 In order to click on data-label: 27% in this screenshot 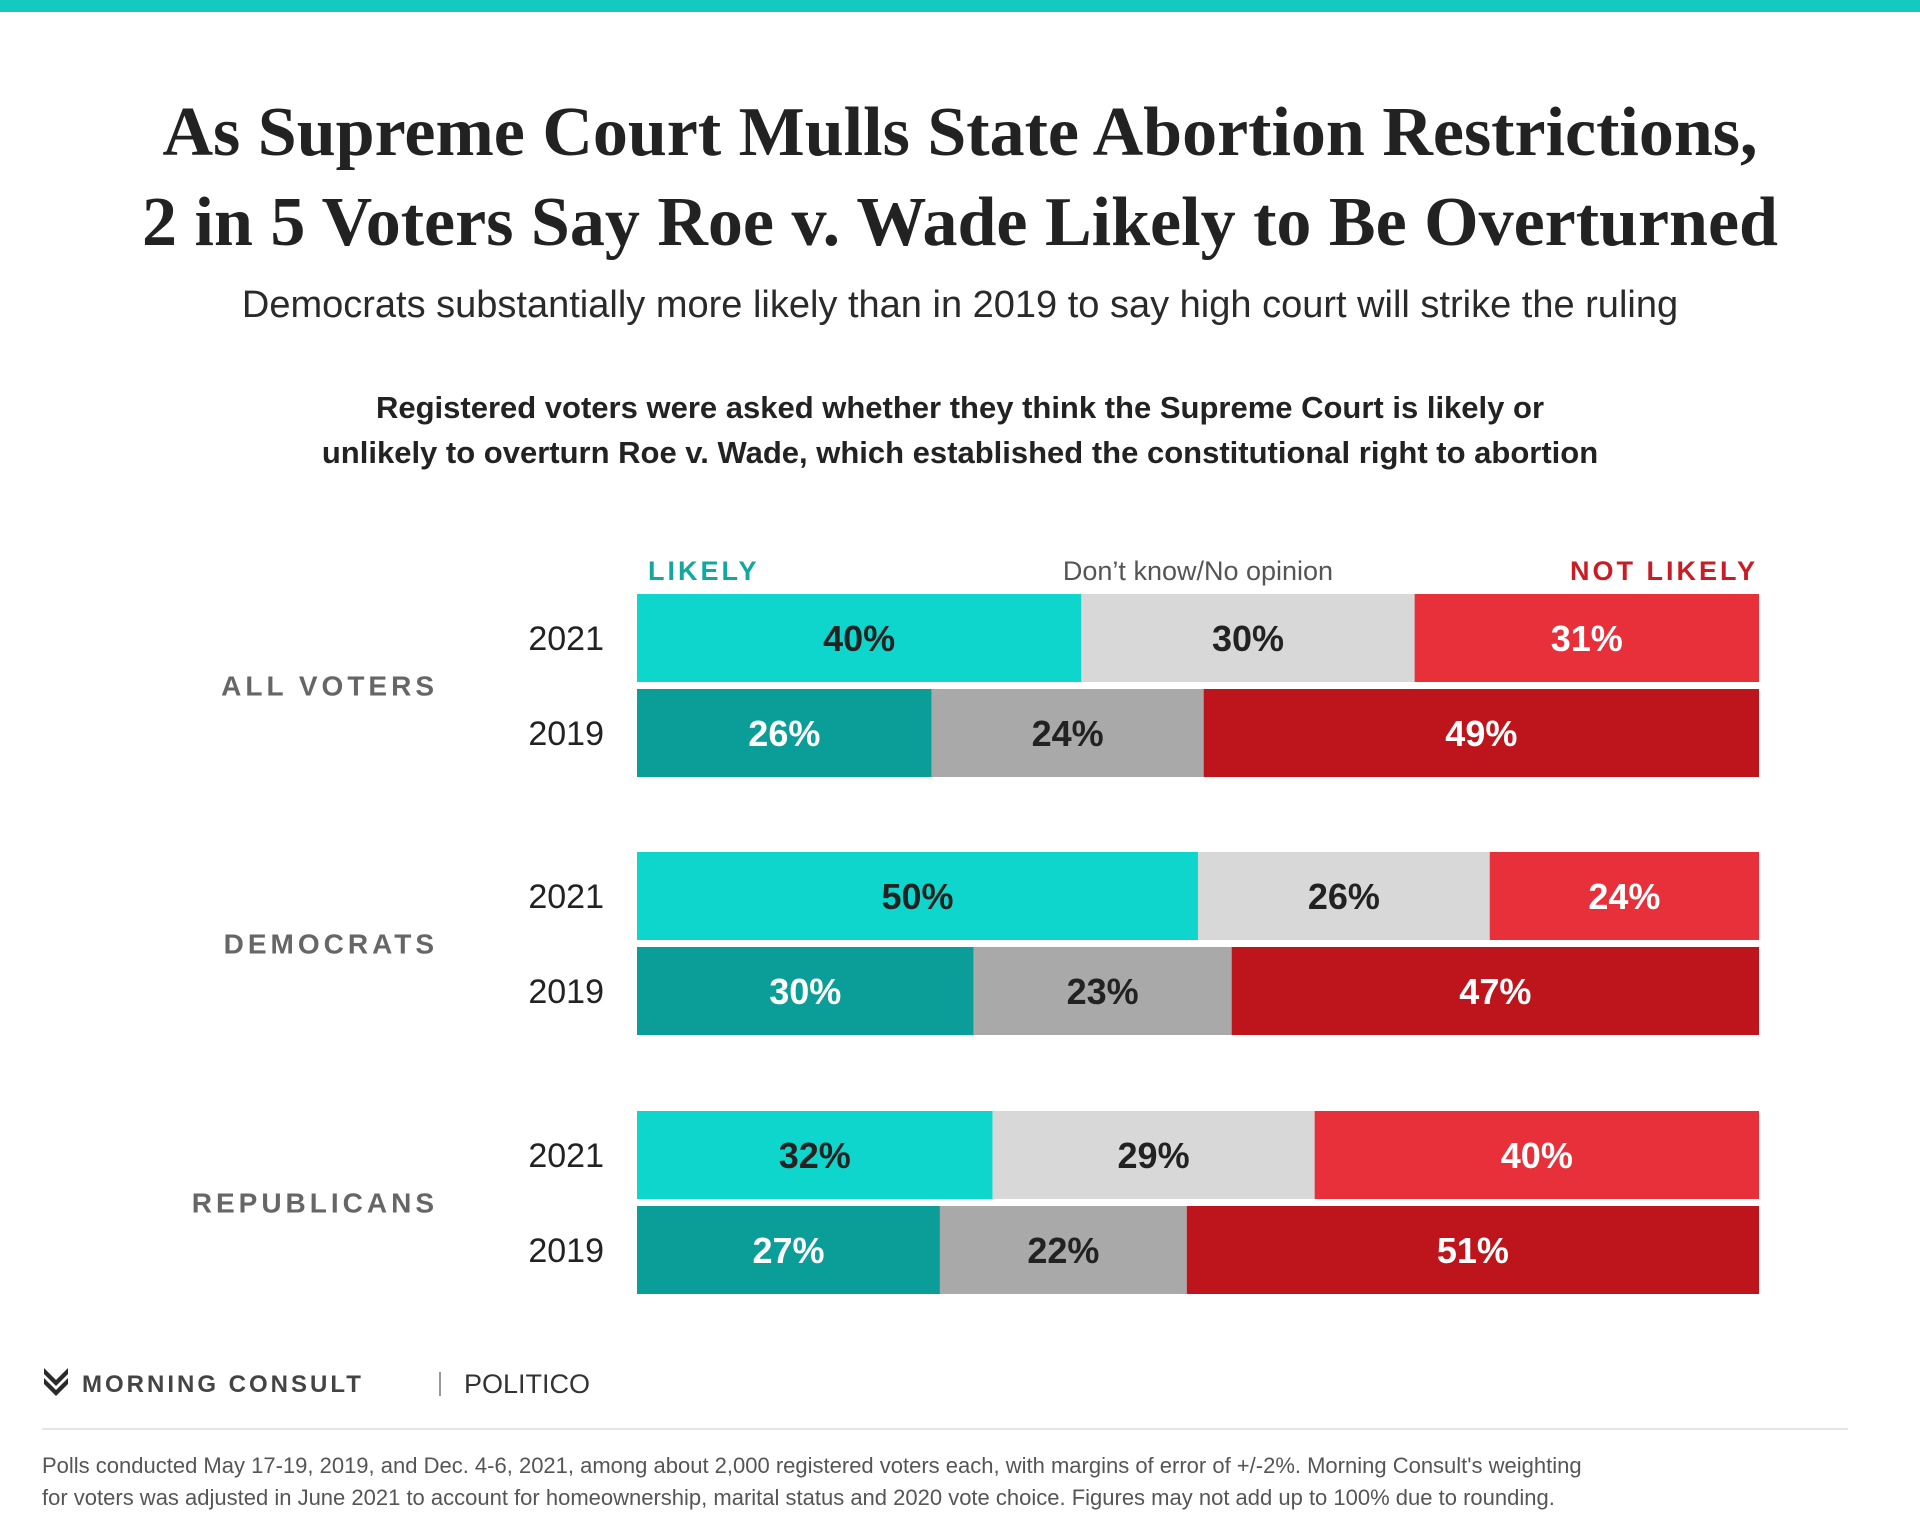, I will do `click(788, 1250)`.